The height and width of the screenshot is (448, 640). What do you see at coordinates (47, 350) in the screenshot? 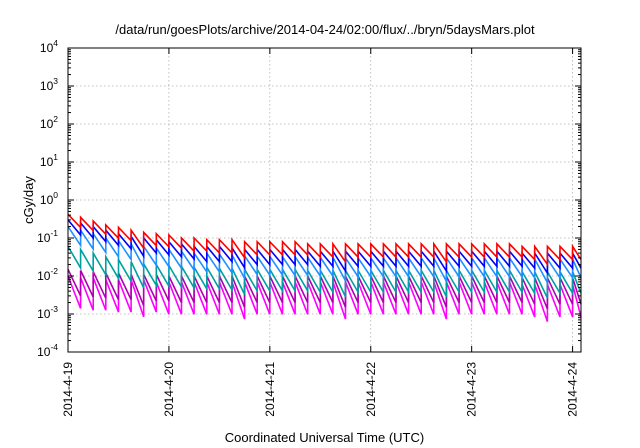
I see `y-tick-label: 10⁻⁴` at bounding box center [47, 350].